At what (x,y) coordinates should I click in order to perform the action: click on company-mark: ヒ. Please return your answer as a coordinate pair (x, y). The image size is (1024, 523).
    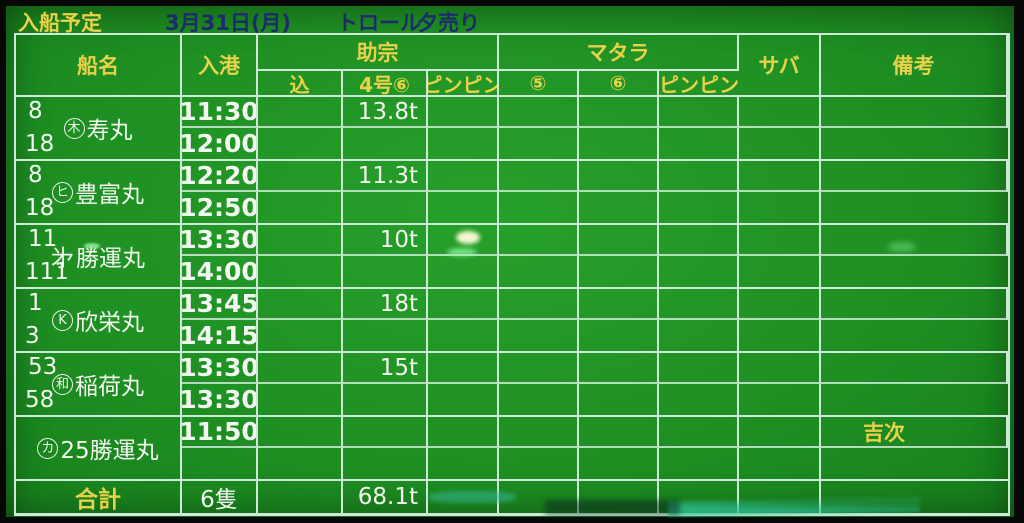
    Looking at the image, I should click on (62, 192).